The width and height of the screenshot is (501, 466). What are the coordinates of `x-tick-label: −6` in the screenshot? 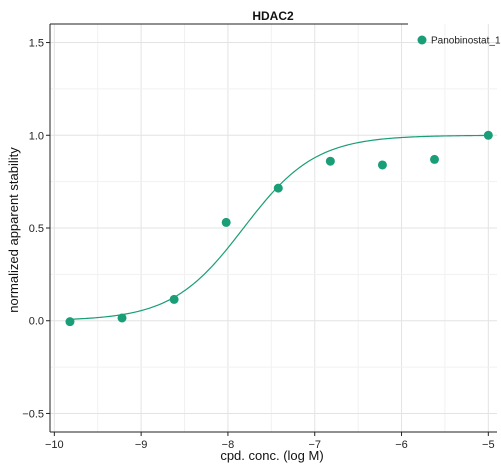 It's located at (401, 445).